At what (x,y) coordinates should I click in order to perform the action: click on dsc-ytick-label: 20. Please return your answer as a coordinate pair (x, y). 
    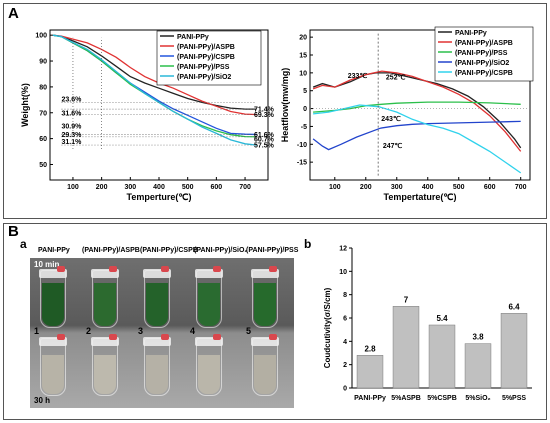
    Looking at the image, I should click on (303, 38).